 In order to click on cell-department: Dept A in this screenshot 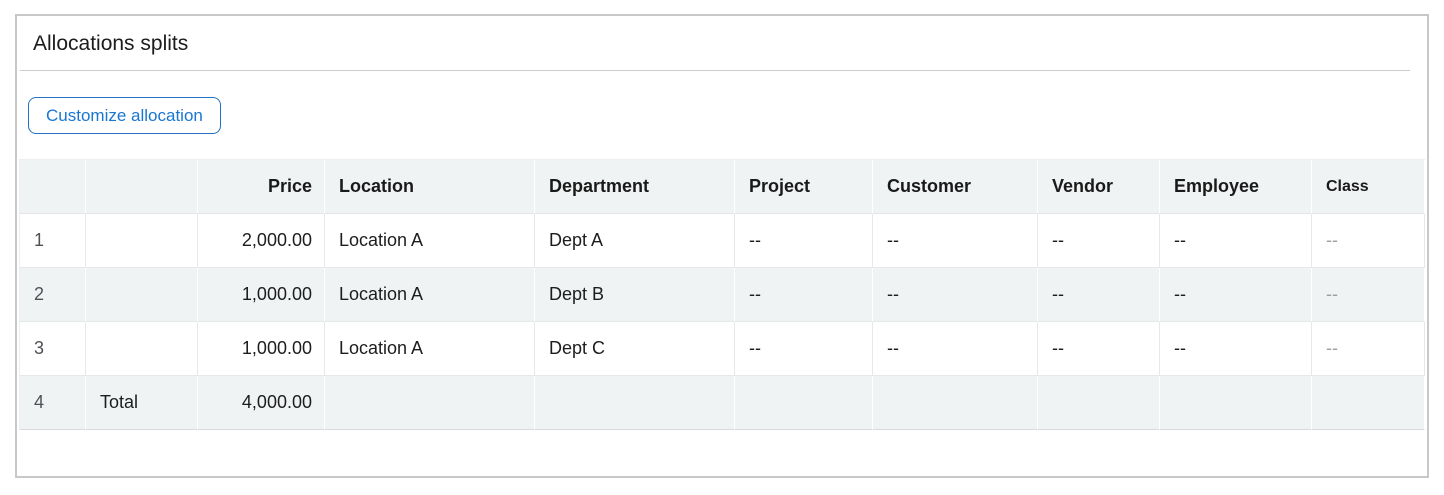, I will do `click(635, 241)`.